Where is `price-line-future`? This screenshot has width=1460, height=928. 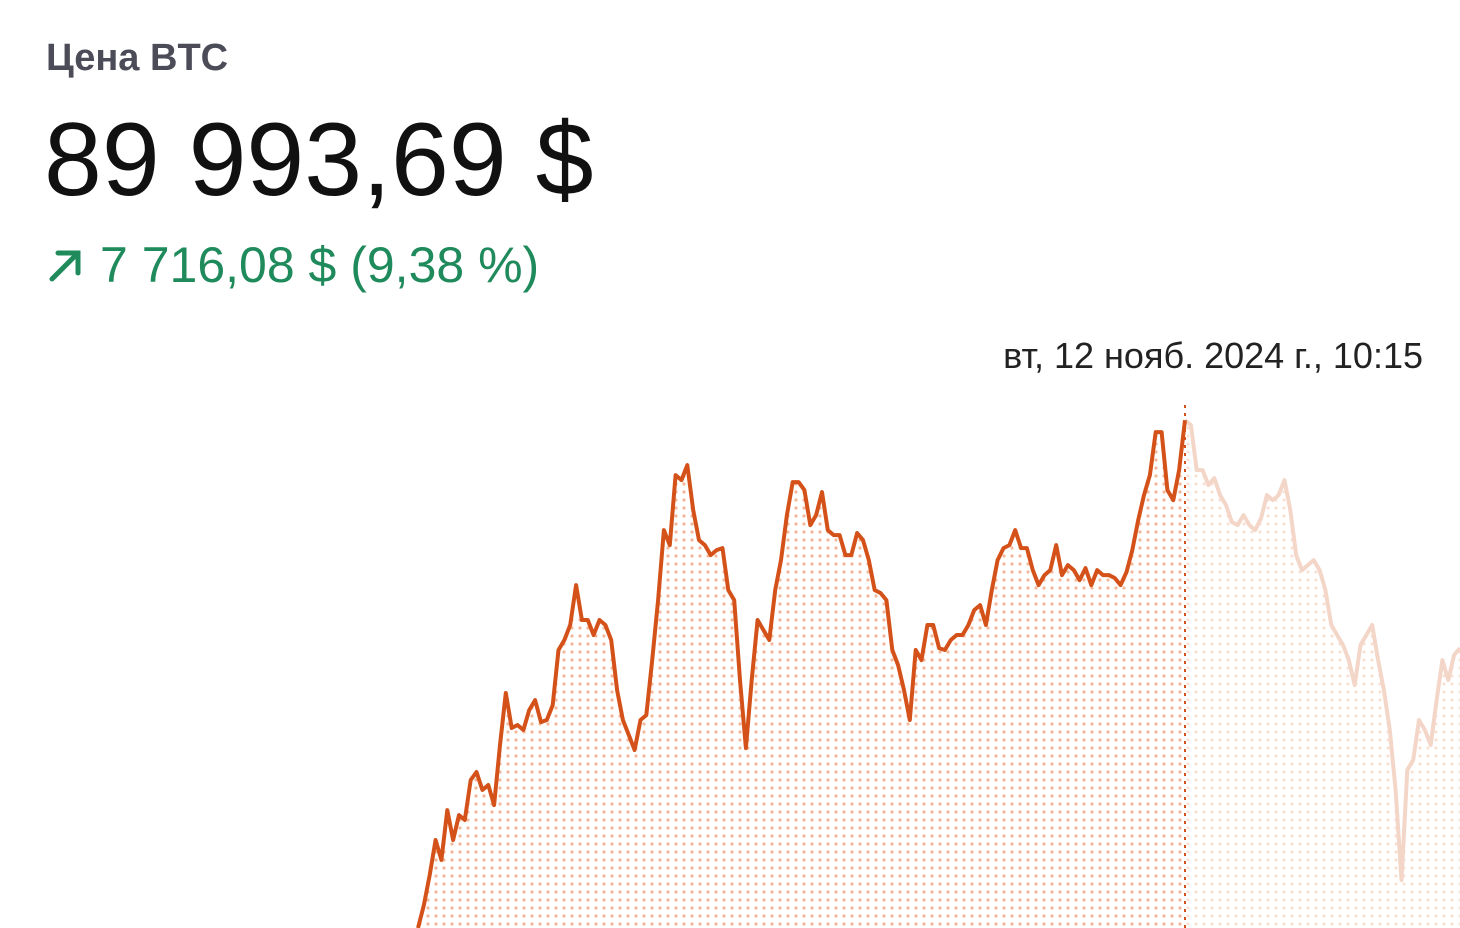
price-line-future is located at coordinates (1321, 650).